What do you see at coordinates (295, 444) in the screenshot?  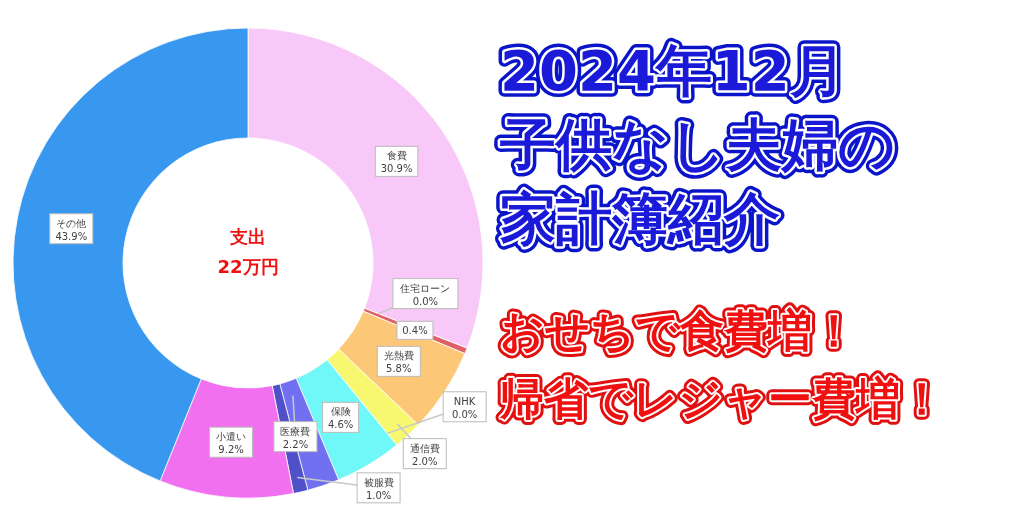 I see `data-label: 2.2%` at bounding box center [295, 444].